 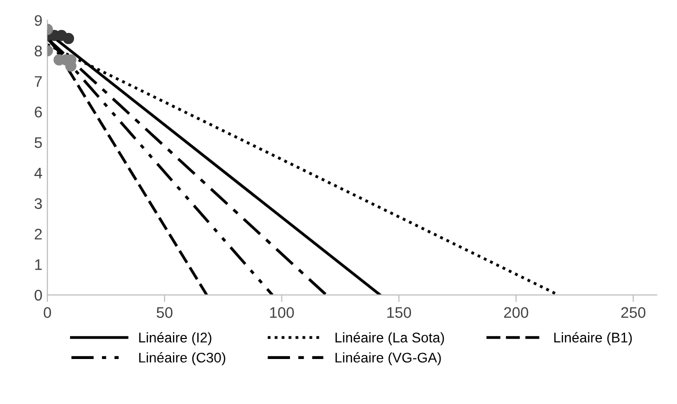 What do you see at coordinates (390, 339) in the screenshot?
I see `legend-label: Linéaire (La Sota)` at bounding box center [390, 339].